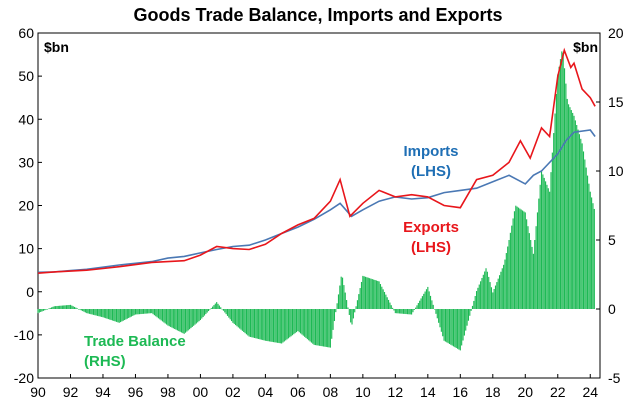 The height and width of the screenshot is (414, 636). What do you see at coordinates (363, 392) in the screenshot?
I see `x-tick-label: 10` at bounding box center [363, 392].